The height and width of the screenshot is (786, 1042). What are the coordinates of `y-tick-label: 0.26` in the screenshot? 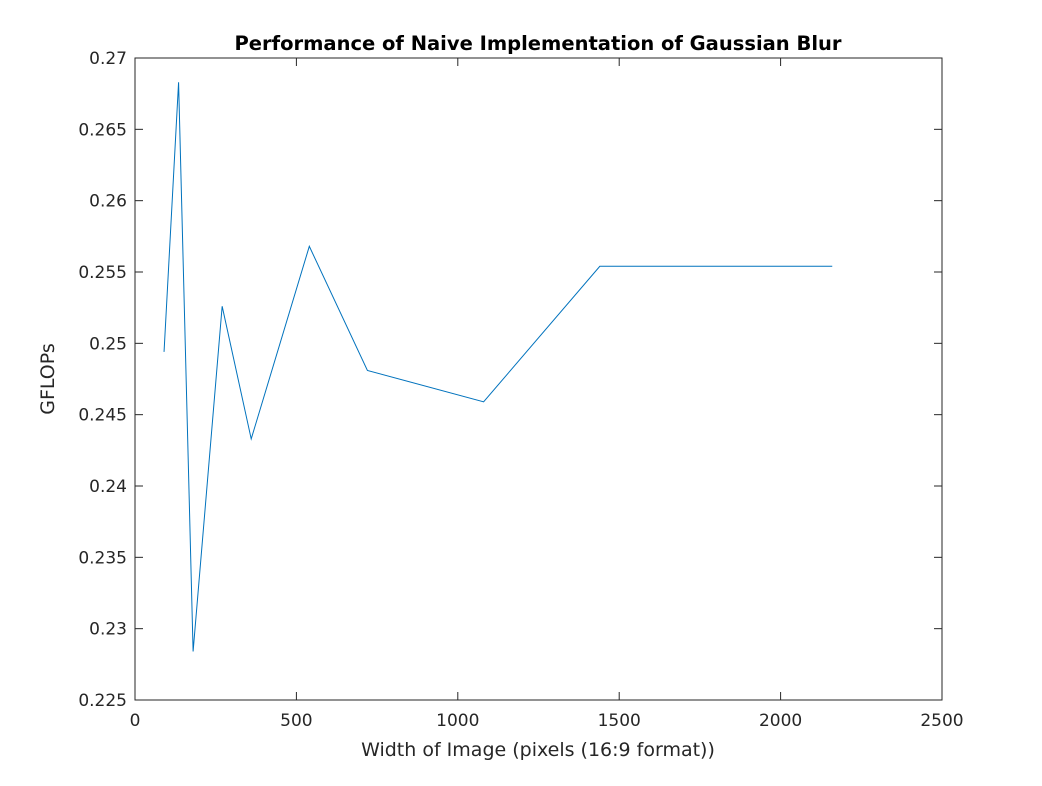 It's located at (108, 202).